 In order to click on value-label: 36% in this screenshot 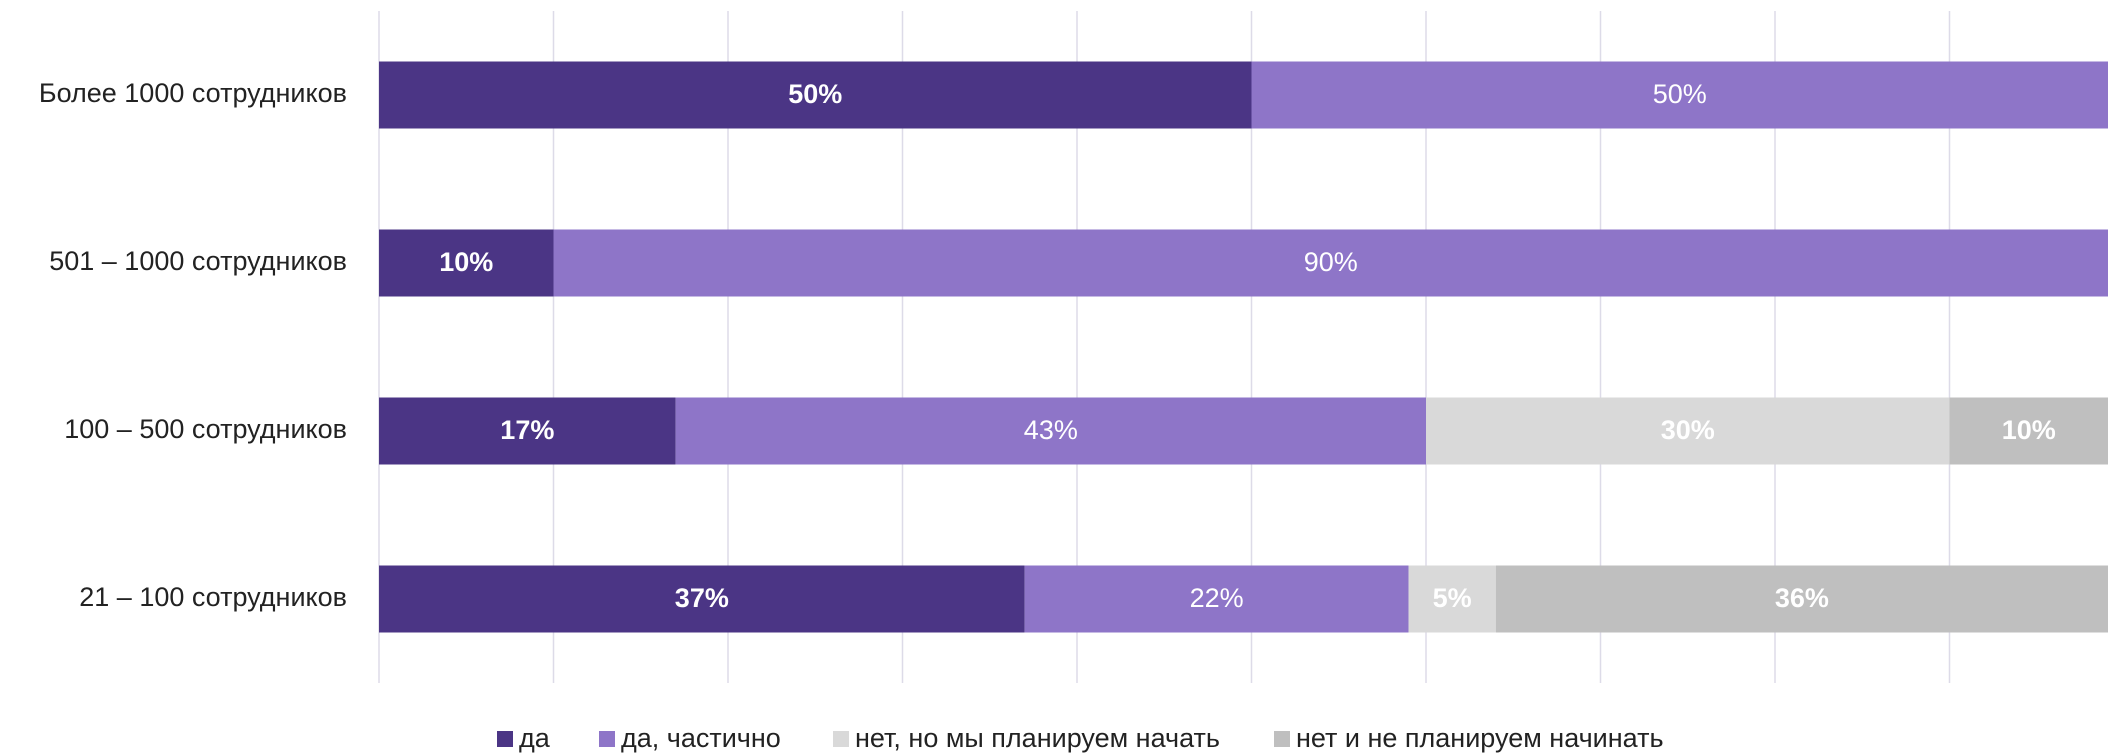, I will do `click(1802, 598)`.